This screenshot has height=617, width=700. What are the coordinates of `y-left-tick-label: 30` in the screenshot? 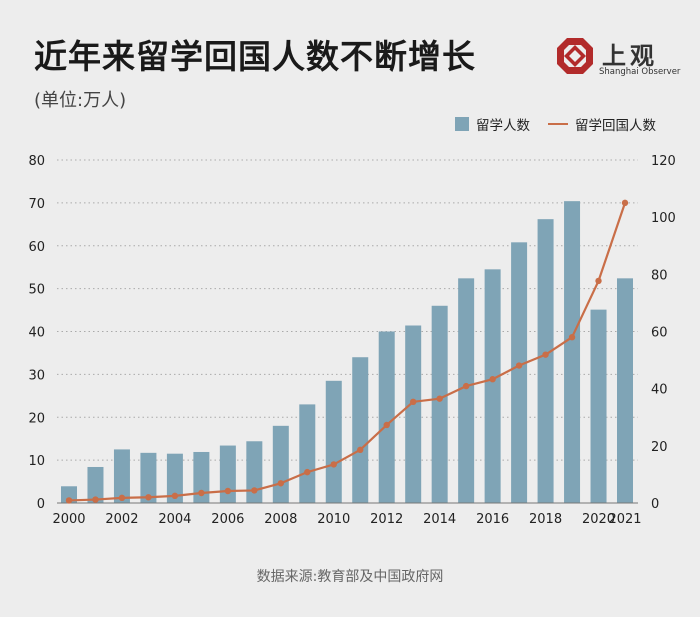 It's located at (36, 375).